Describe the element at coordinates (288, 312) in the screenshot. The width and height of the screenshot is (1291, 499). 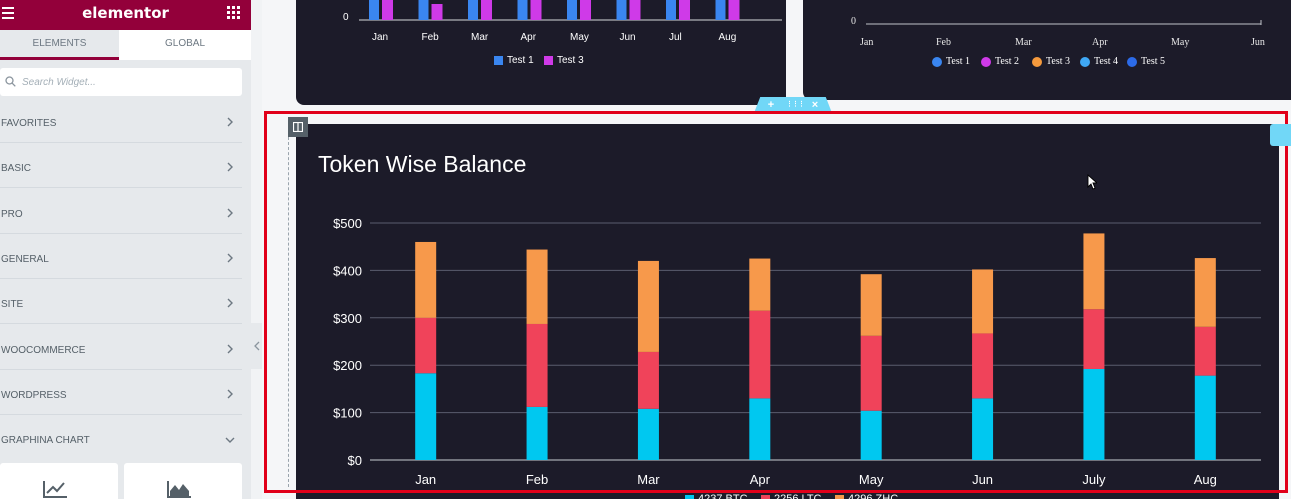
I see `column-outline` at that location.